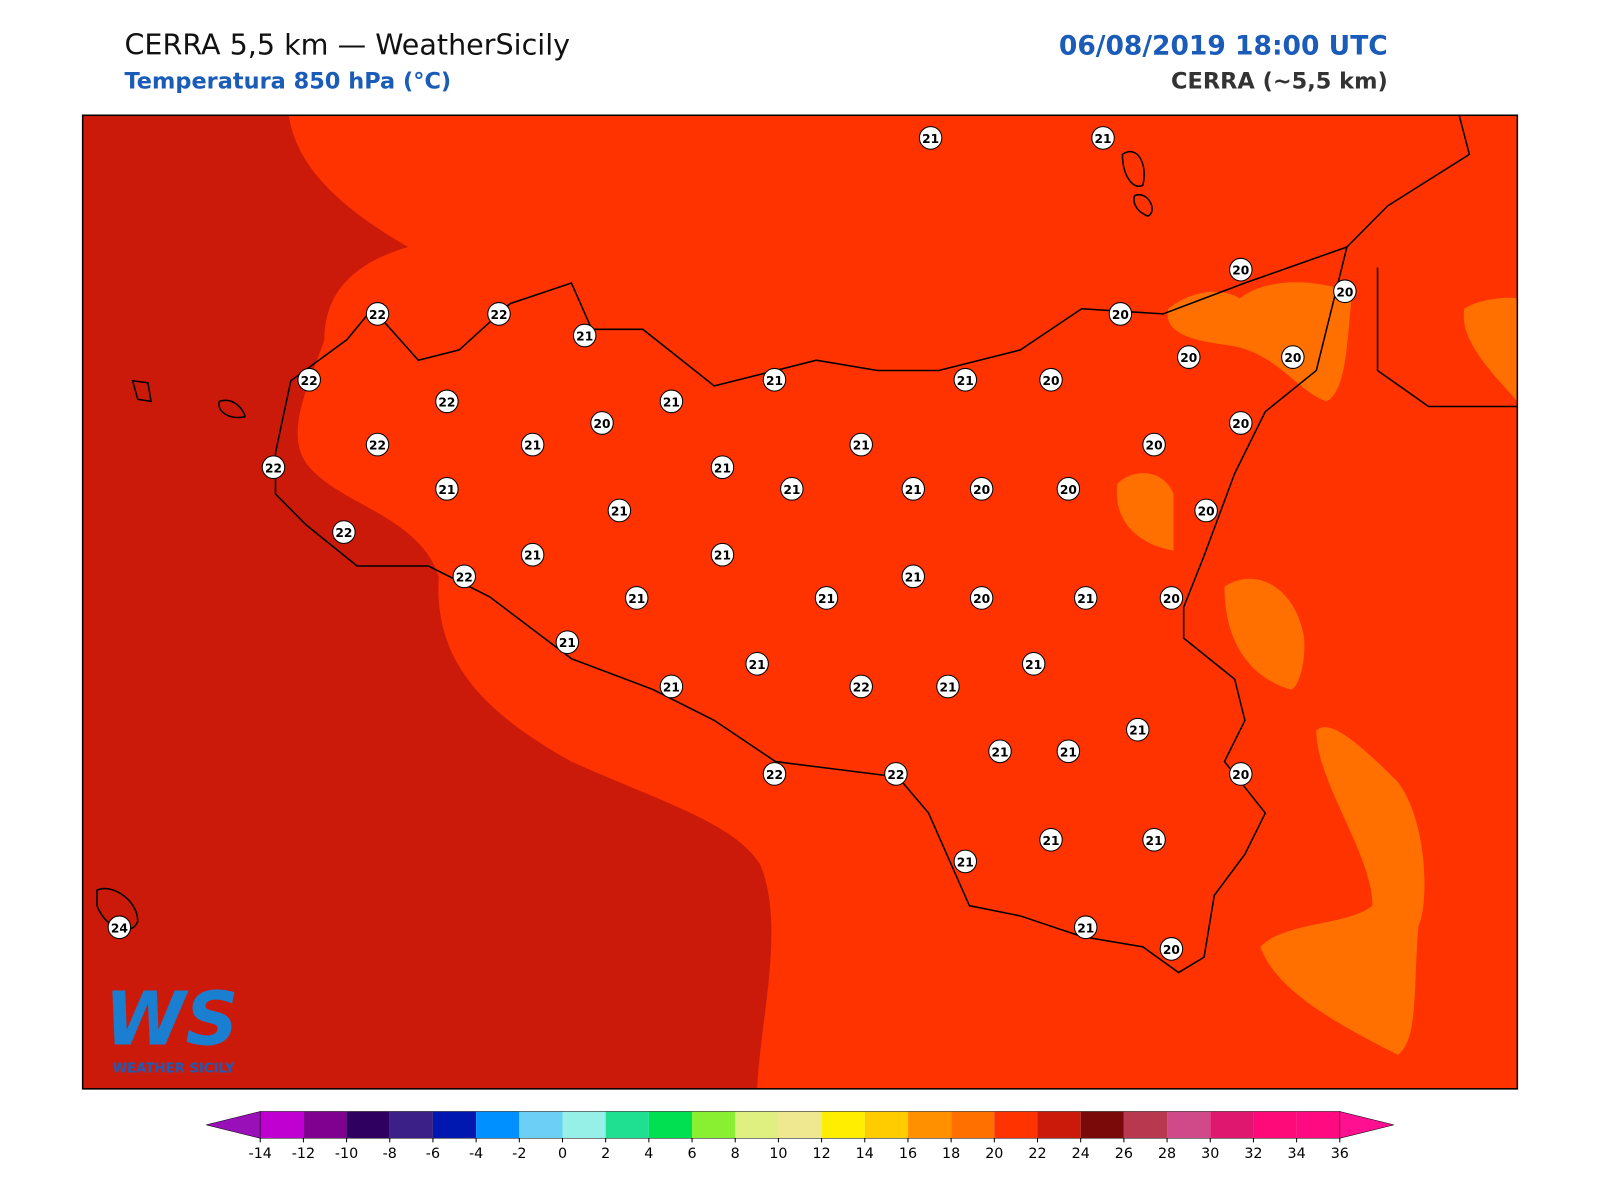  Describe the element at coordinates (519, 1154) in the screenshot. I see `colorbar-tick-label: -2` at that location.